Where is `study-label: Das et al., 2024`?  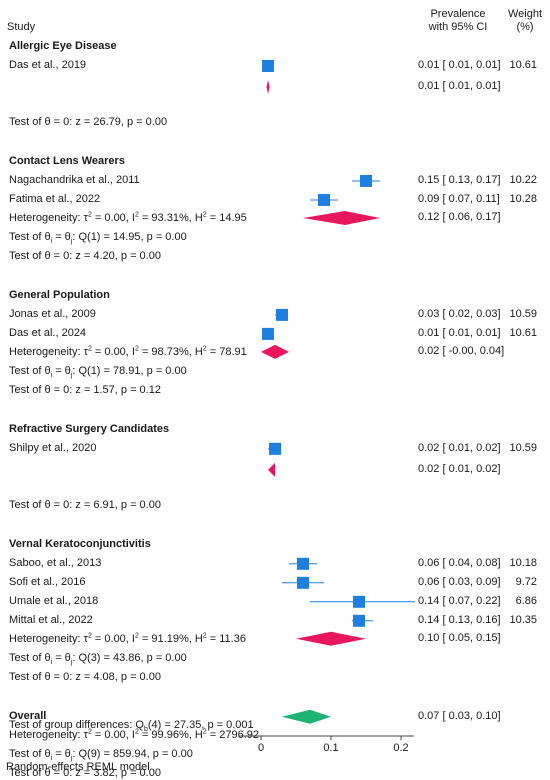
study-label: Das et al., 2024 is located at coordinates (48, 332).